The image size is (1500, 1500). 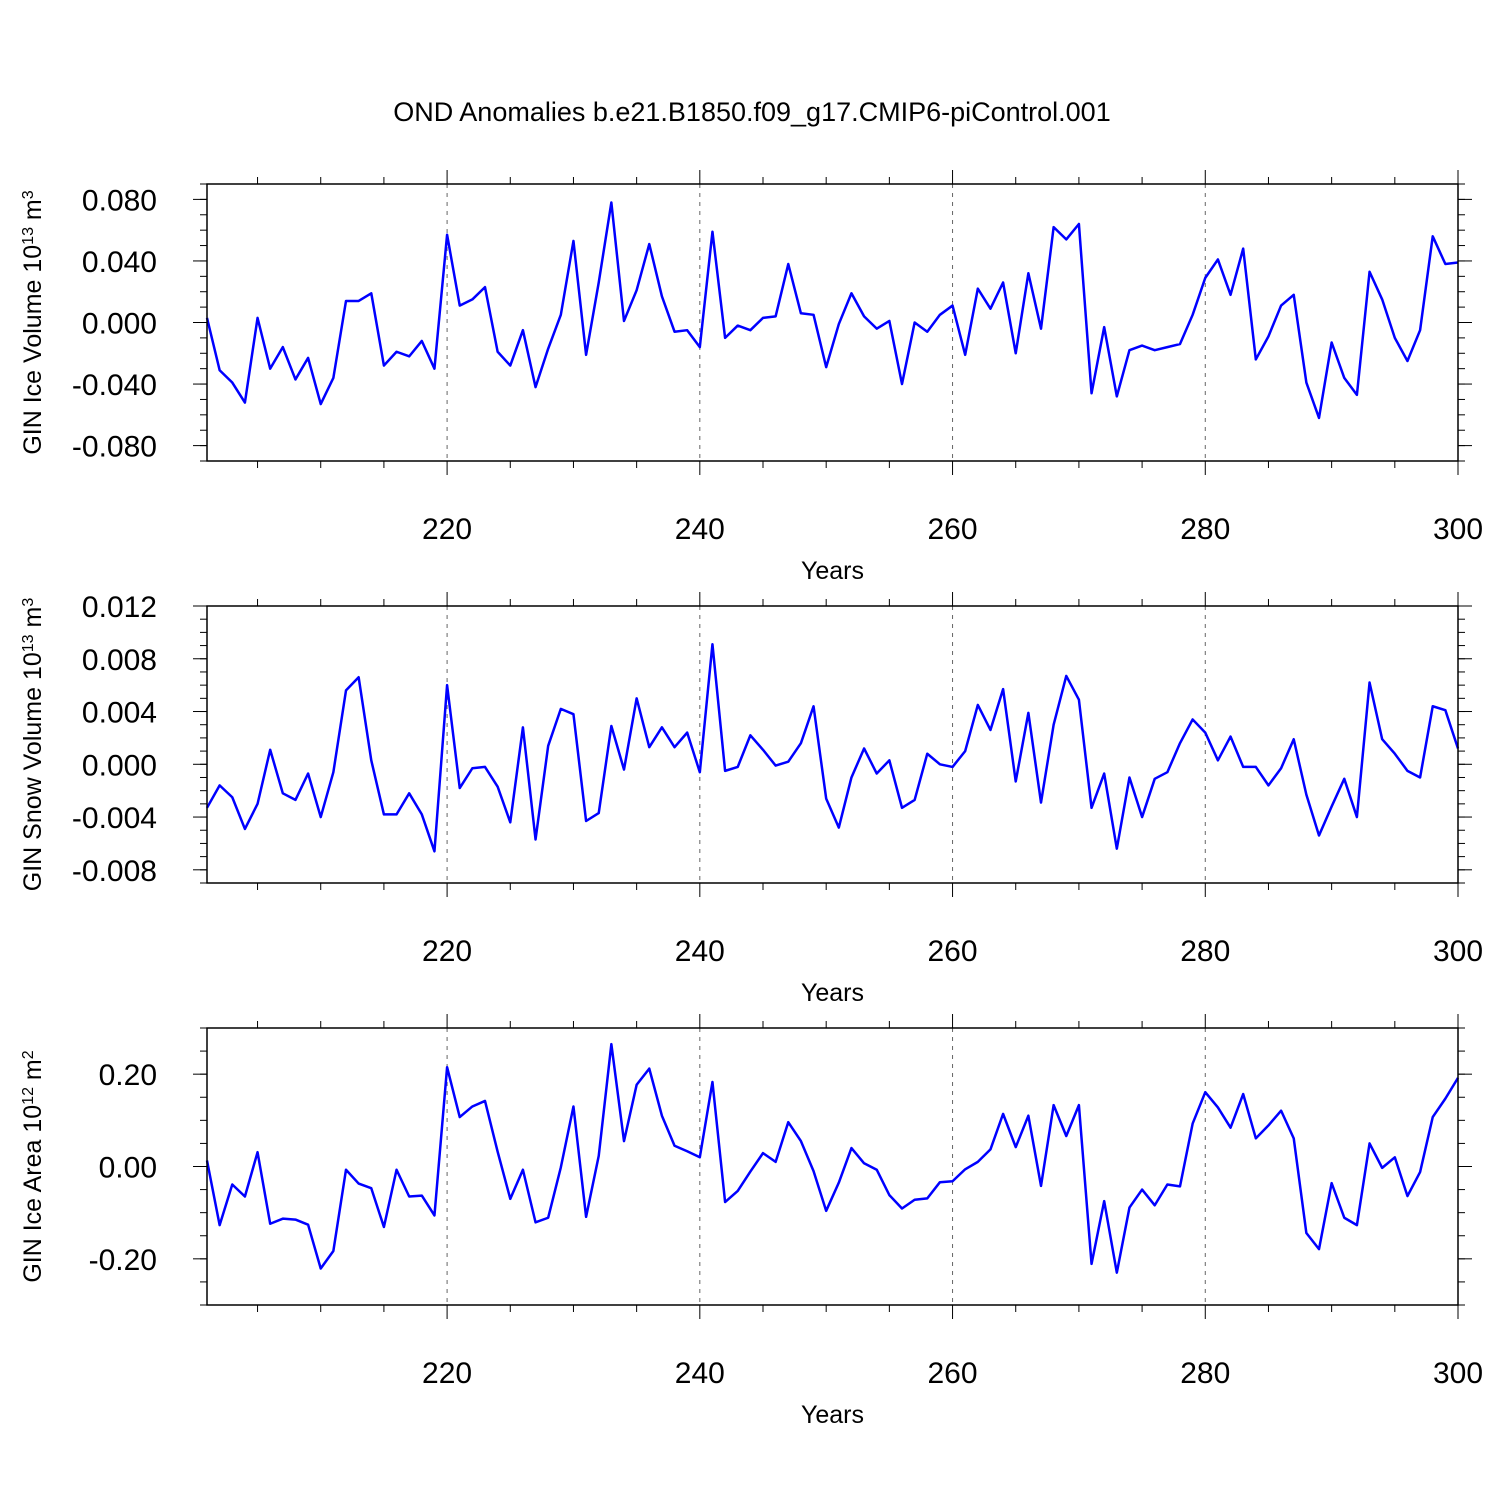 What do you see at coordinates (128, 1075) in the screenshot?
I see `y-tick-label: 0.20` at bounding box center [128, 1075].